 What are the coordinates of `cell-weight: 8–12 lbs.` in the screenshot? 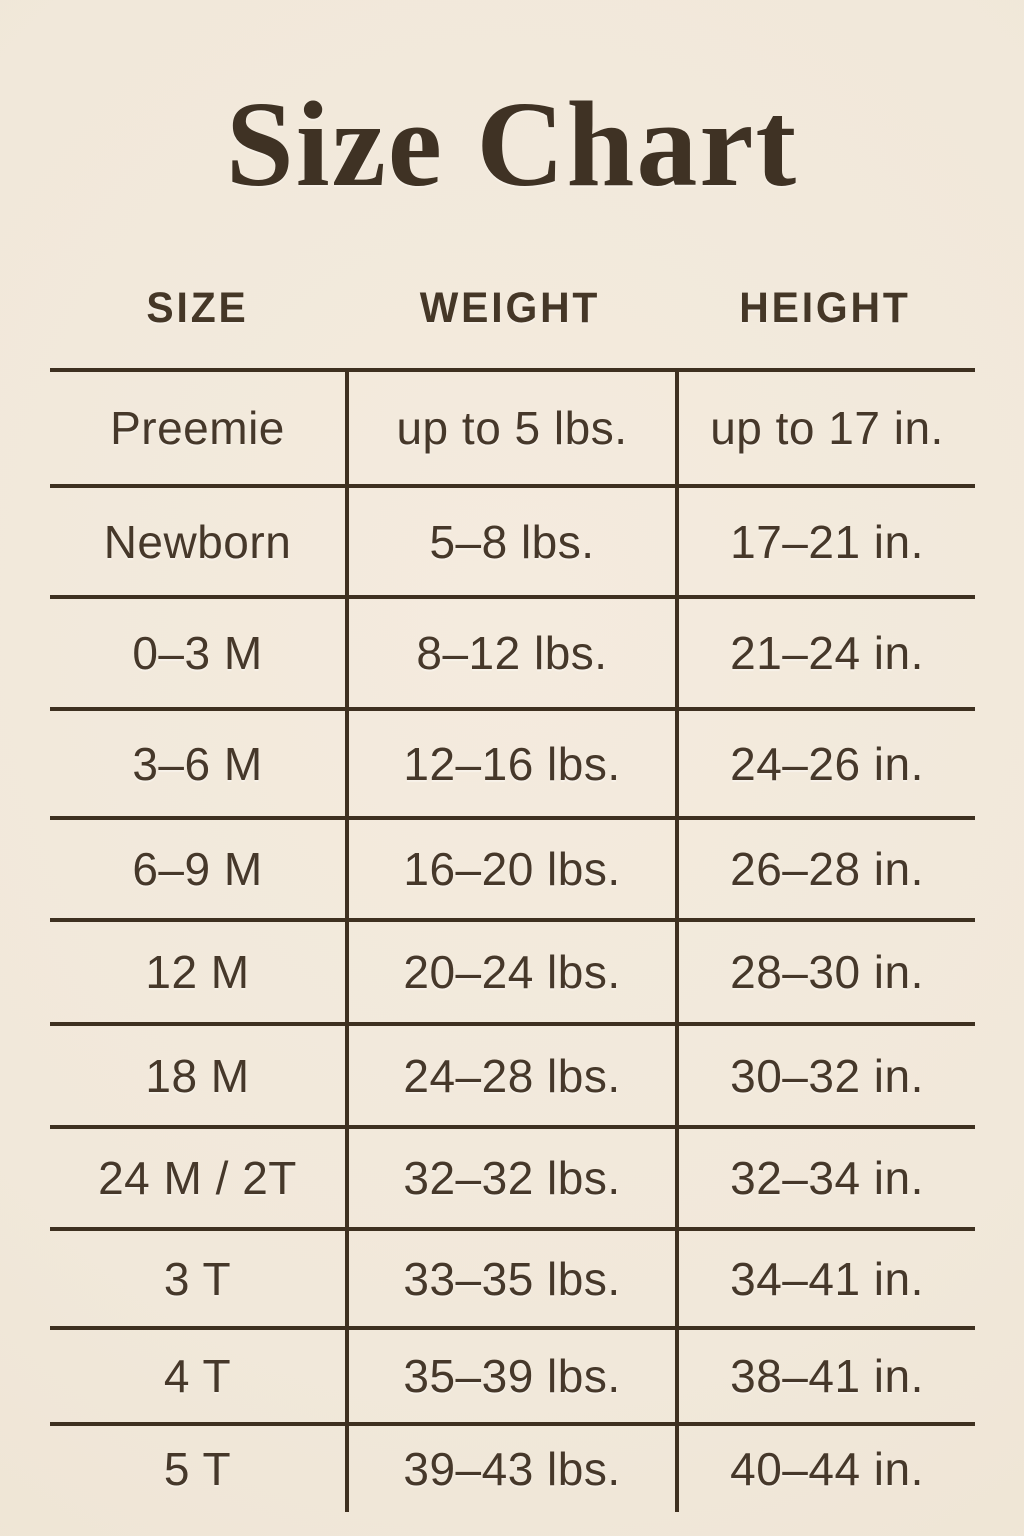 It's located at (510, 653).